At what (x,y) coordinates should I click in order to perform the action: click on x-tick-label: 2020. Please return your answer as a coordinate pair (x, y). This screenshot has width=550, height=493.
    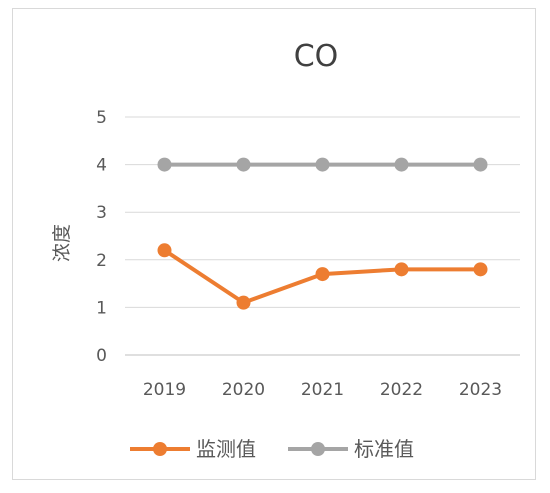
    Looking at the image, I should click on (243, 390).